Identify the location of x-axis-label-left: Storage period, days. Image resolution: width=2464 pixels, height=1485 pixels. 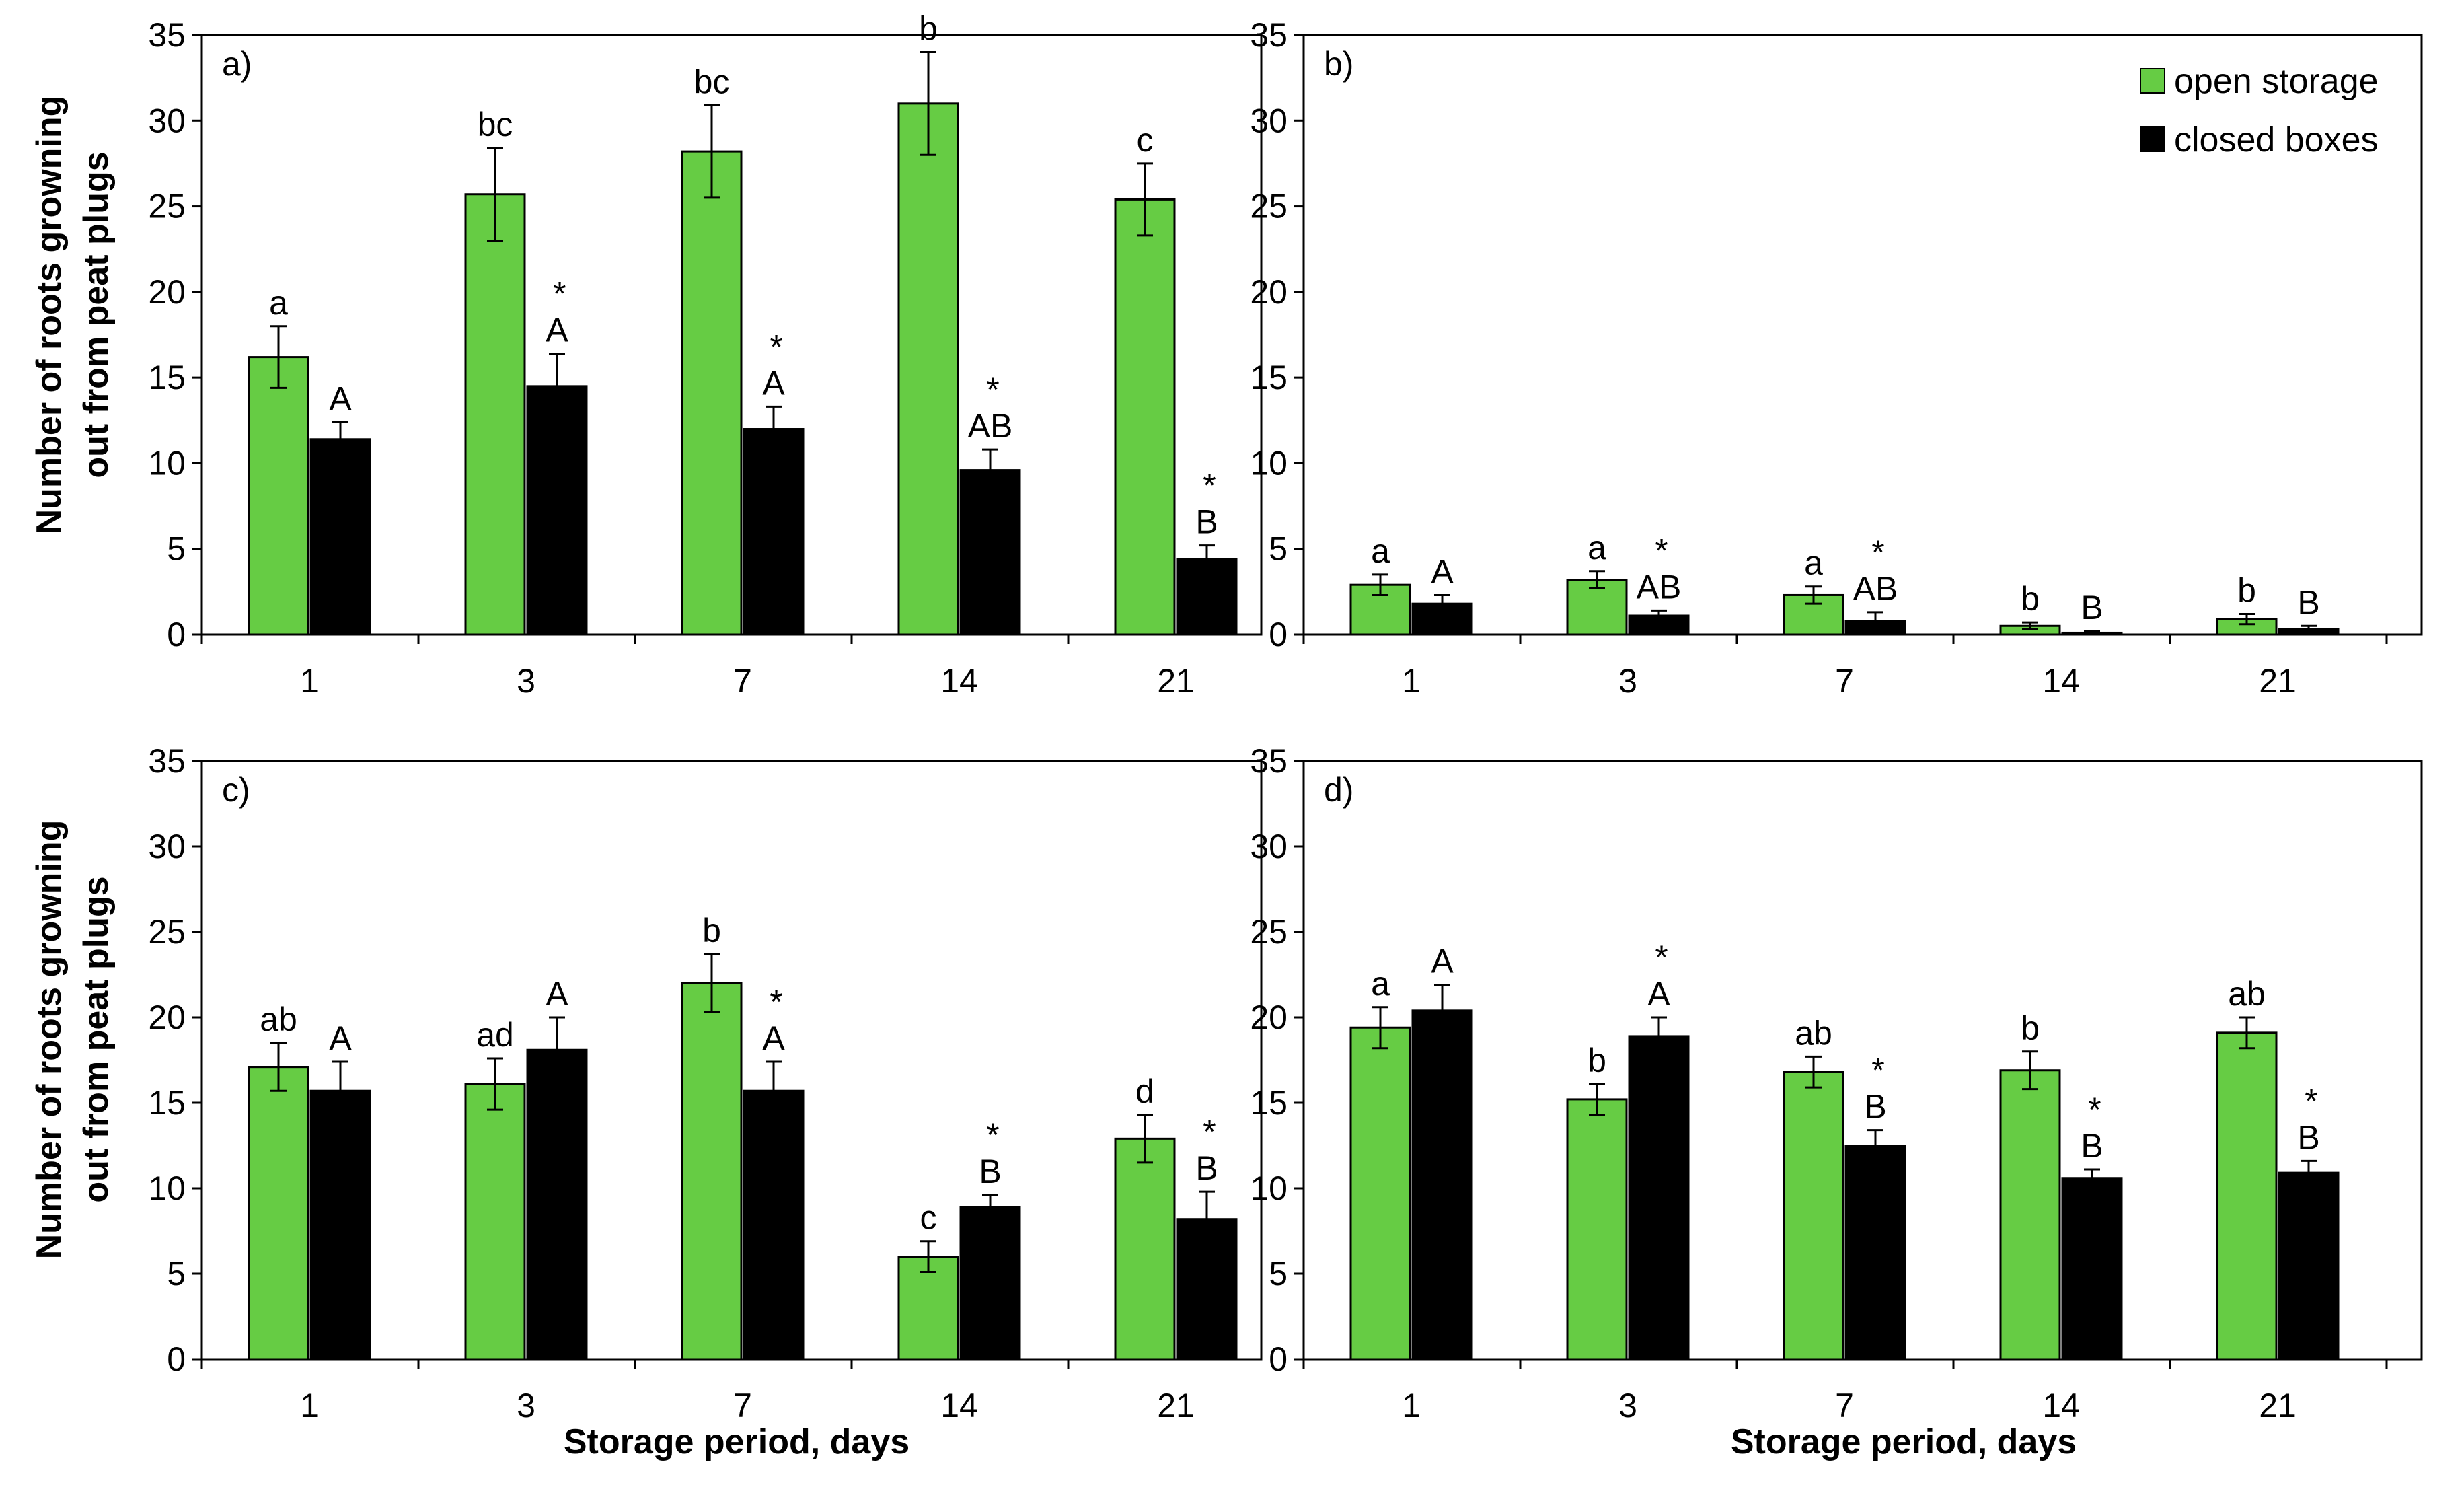
(737, 1441).